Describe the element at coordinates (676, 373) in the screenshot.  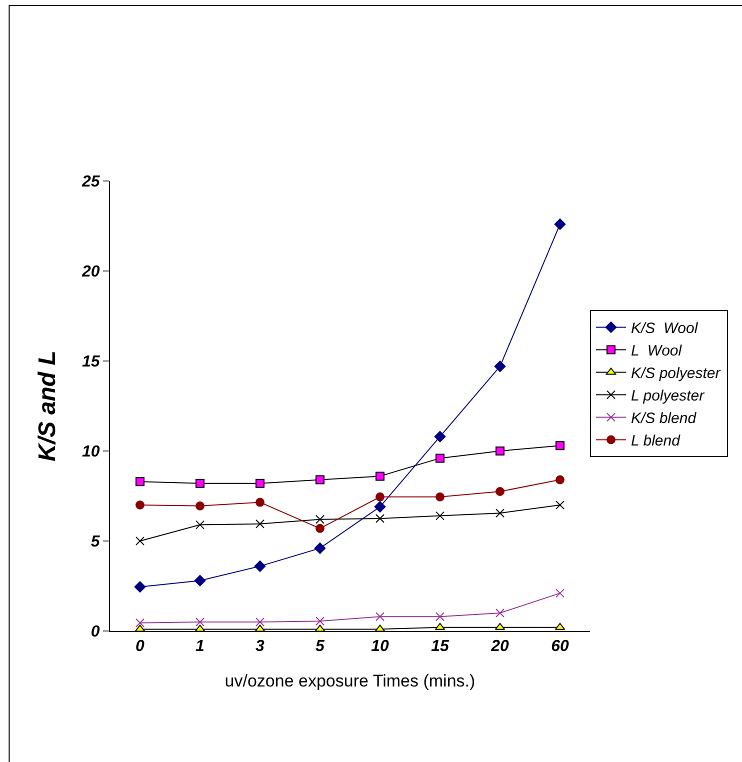
I see `legend-label: K/S polyester` at that location.